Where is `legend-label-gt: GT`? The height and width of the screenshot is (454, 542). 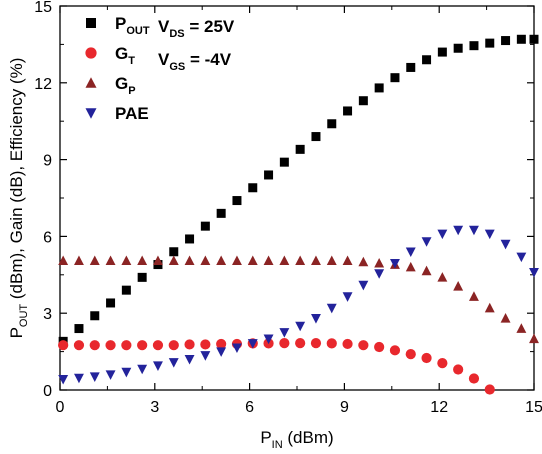 legend-label-gt: GT is located at coordinates (125, 55).